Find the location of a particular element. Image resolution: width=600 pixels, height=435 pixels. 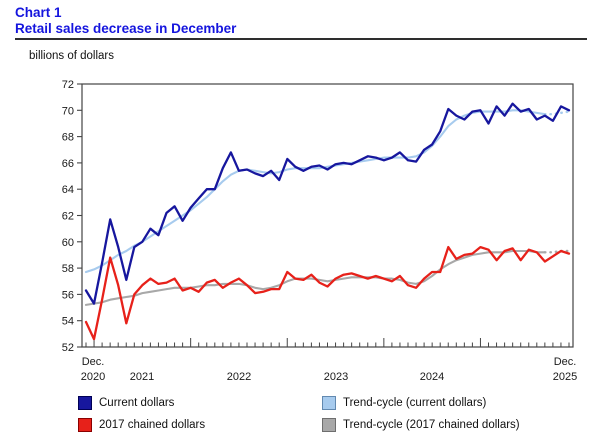

legend-label-trend-current: Trend-cycle (current dollars) is located at coordinates (415, 403).